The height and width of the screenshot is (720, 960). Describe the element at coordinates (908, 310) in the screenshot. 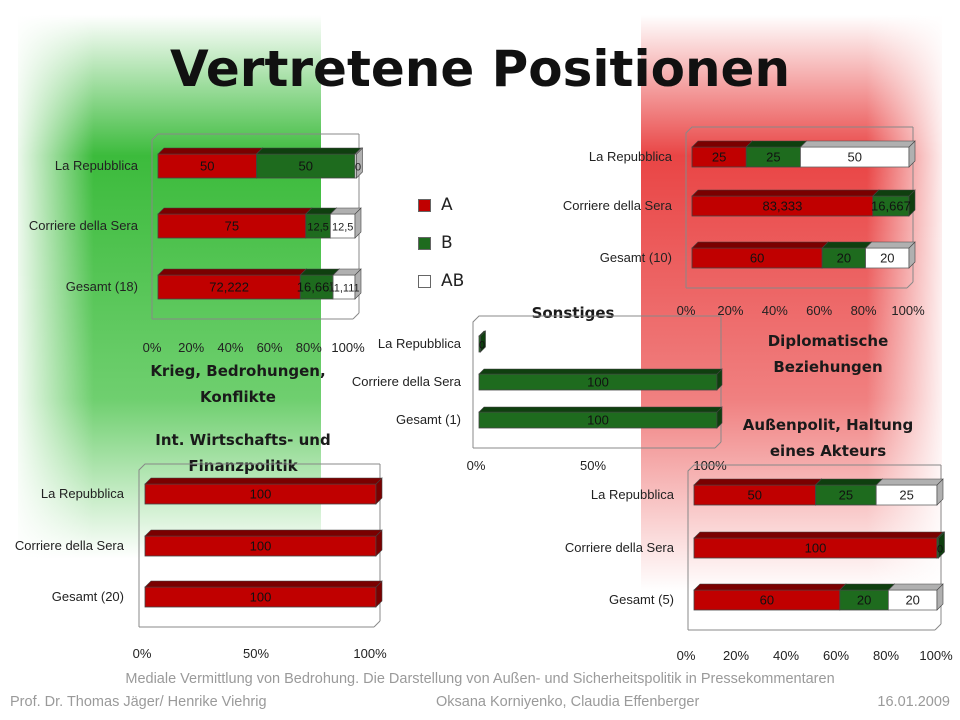

I see `chart-diplomatie-tick-label: 100%` at that location.